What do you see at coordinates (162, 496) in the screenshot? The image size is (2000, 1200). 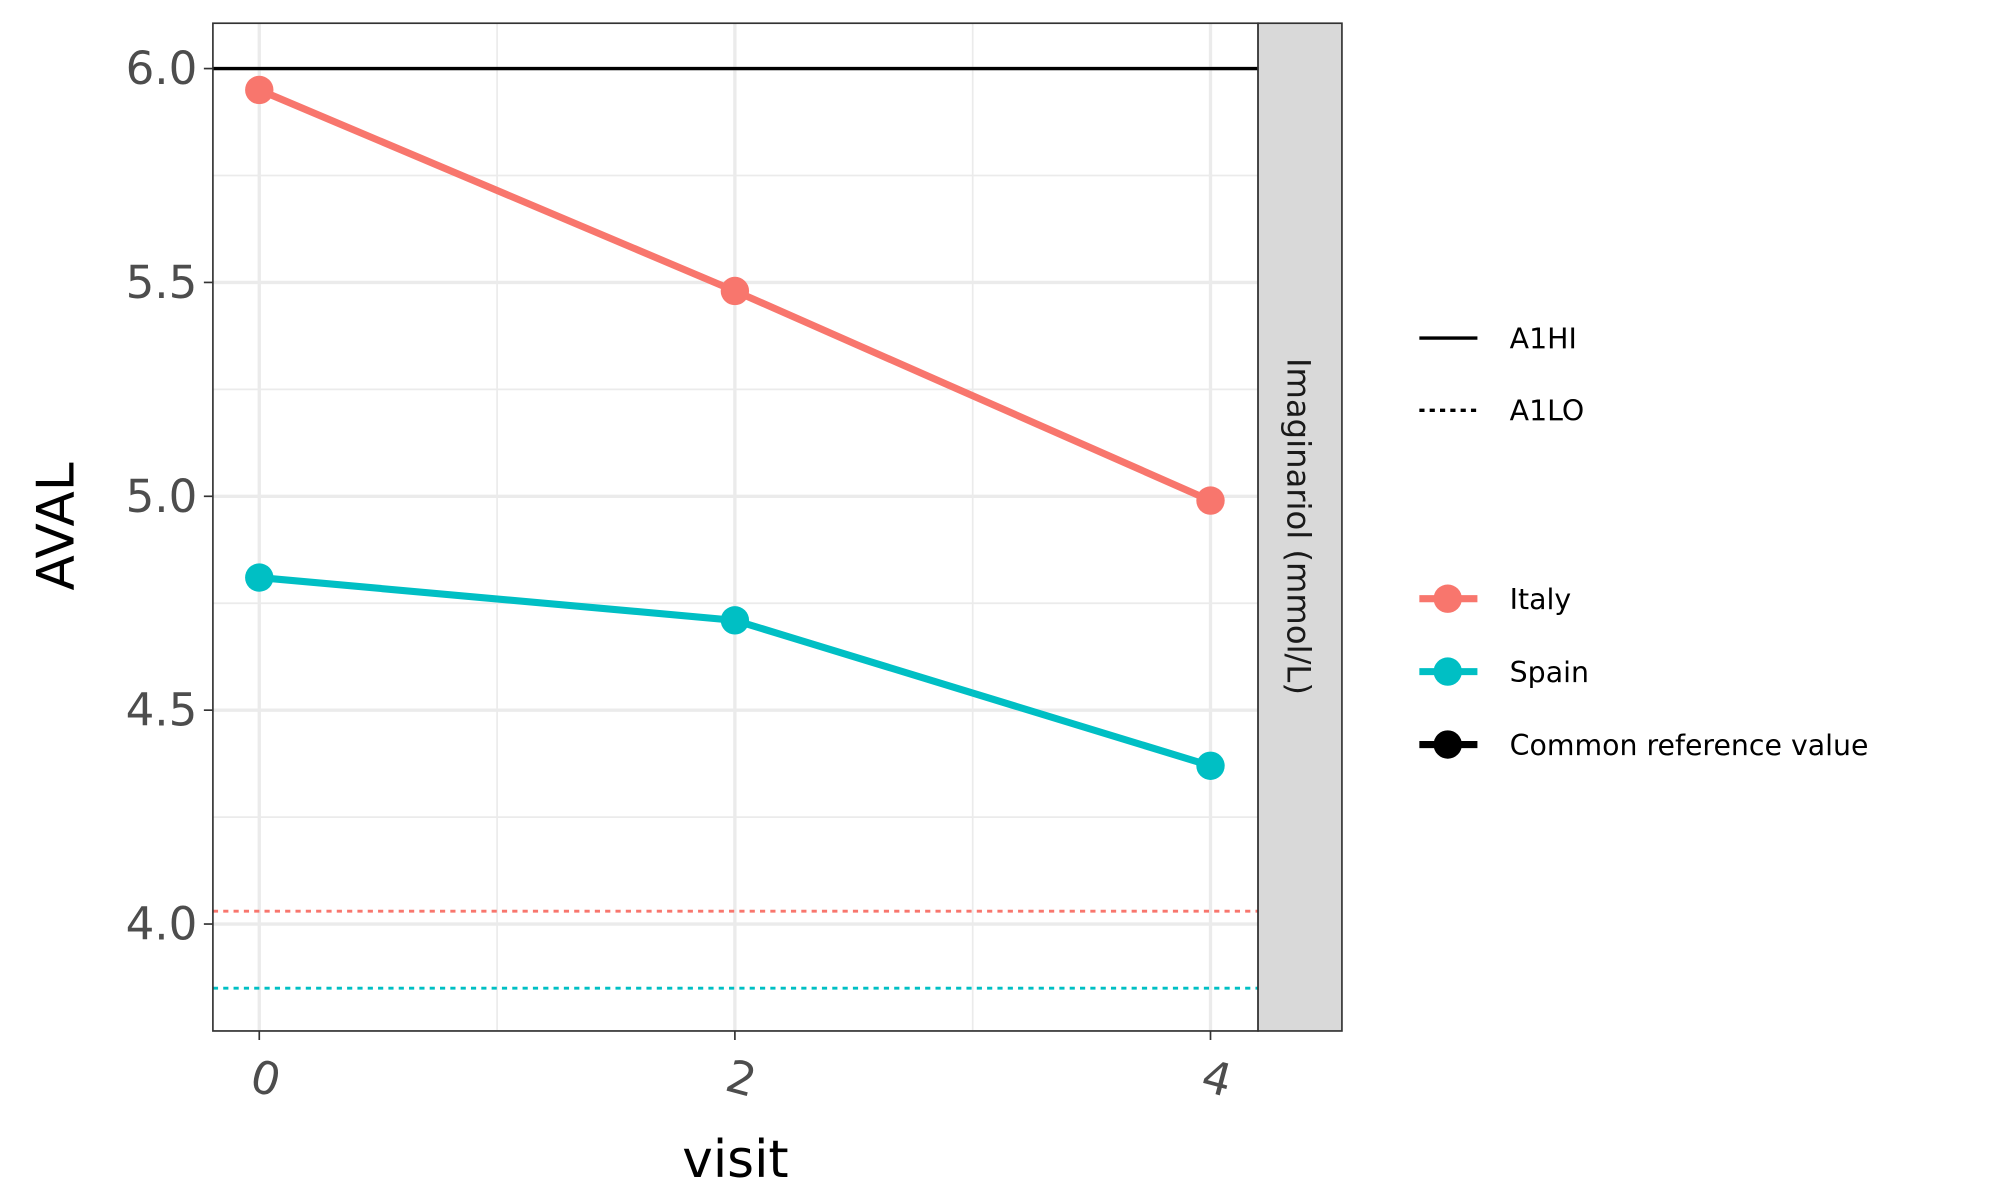 I see `y-tick-label: 5.0` at bounding box center [162, 496].